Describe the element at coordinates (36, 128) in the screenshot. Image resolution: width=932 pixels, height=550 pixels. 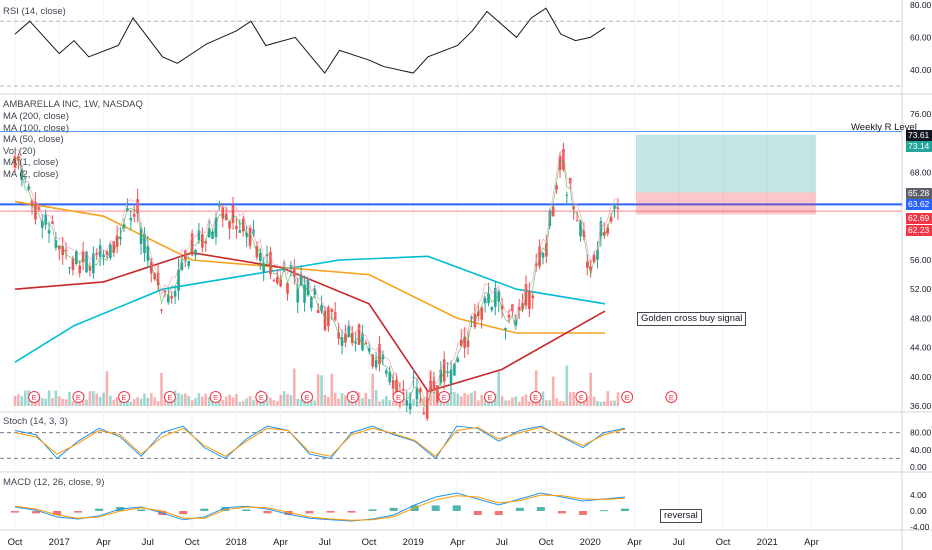
I see `indicator-label: MA (100, close)` at that location.